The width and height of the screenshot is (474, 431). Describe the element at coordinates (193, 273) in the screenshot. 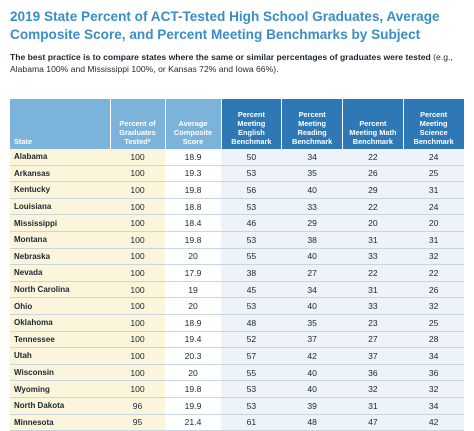

I see `cell-average-composite: 17.9` at that location.